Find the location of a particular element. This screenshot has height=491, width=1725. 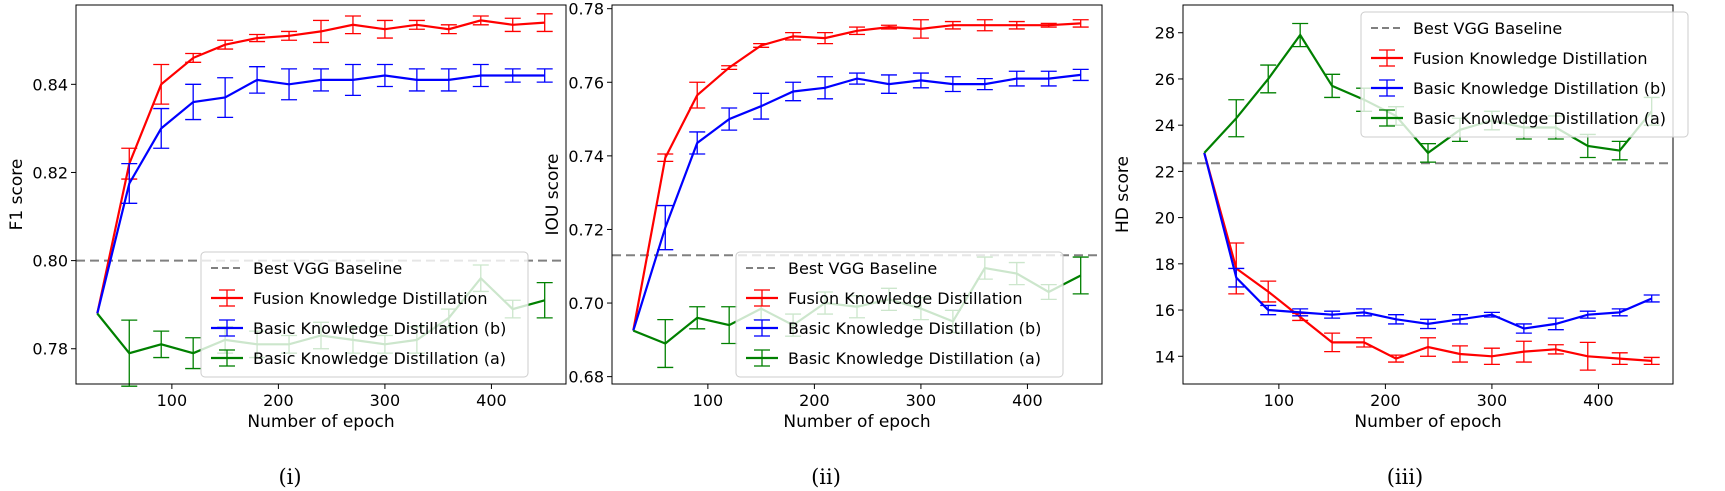

y-tick-label: 14 is located at coordinates (1165, 356).